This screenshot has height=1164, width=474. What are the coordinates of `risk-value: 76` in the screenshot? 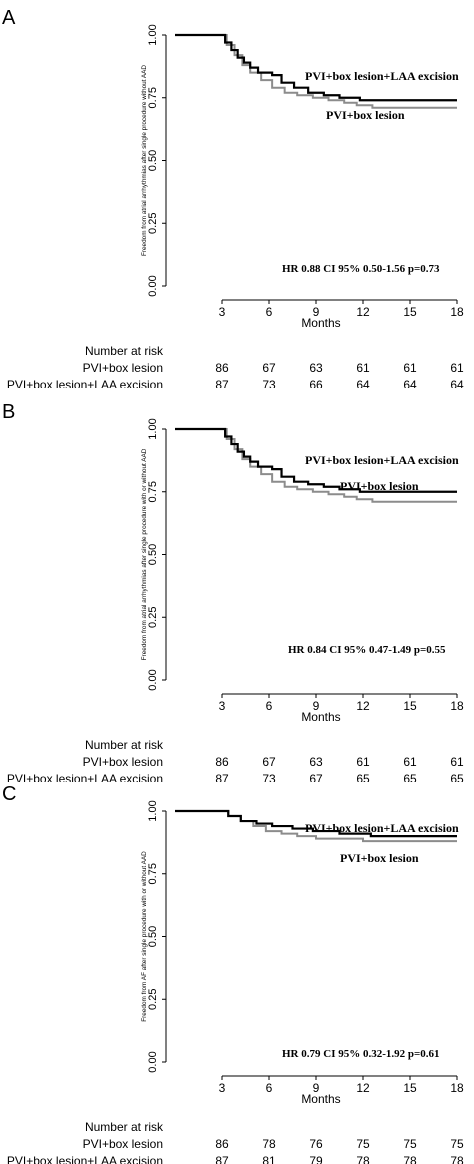 It's located at (316, 1144).